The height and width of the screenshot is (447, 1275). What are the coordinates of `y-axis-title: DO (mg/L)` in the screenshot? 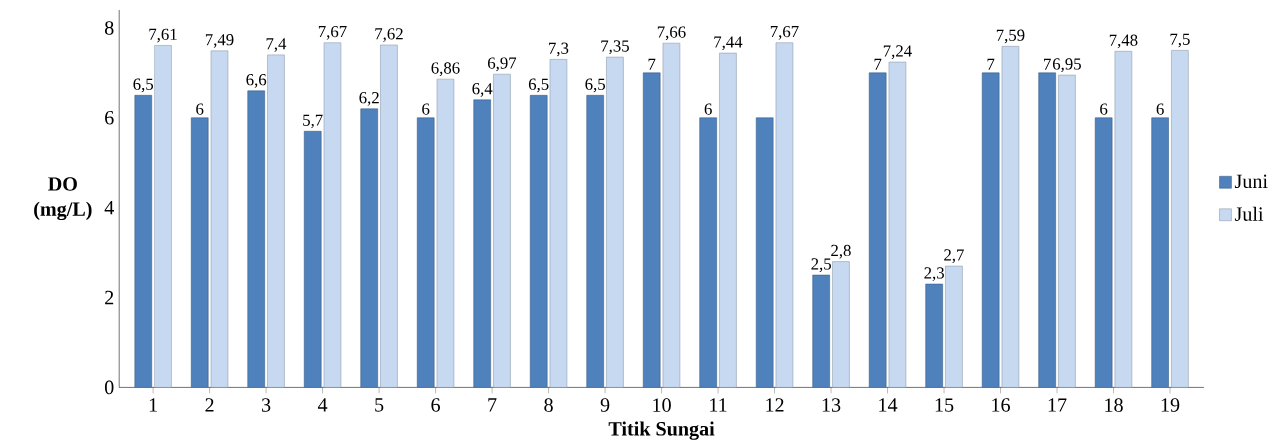 It's located at (63, 199).